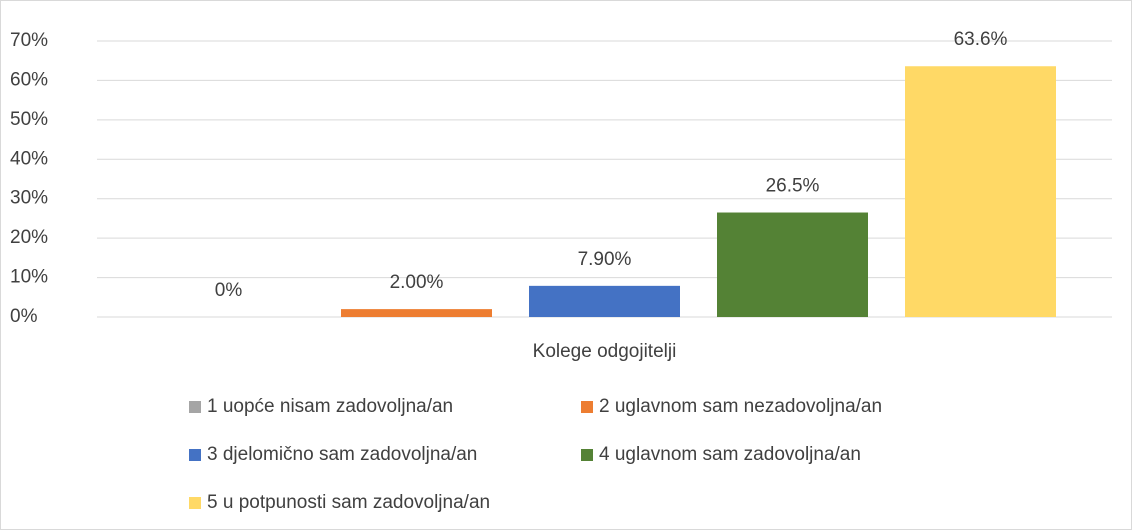 The width and height of the screenshot is (1132, 530). Describe the element at coordinates (605, 259) in the screenshot. I see `value-label: 7.90%` at that location.